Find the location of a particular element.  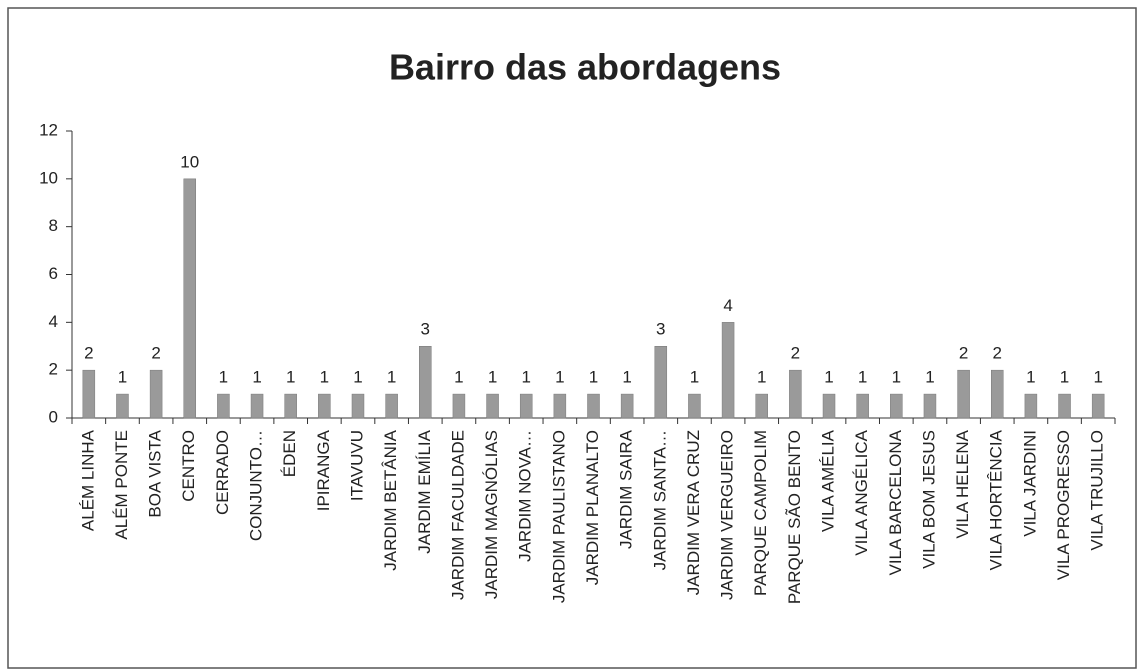

x-tick-label: VILA ANGÉLICA is located at coordinates (861, 492).